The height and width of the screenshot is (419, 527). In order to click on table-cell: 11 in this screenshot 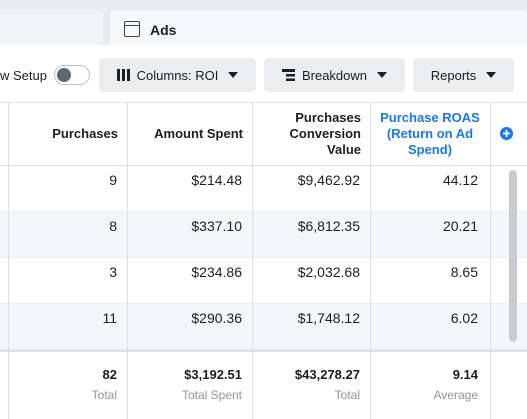, I will do `click(109, 318)`.